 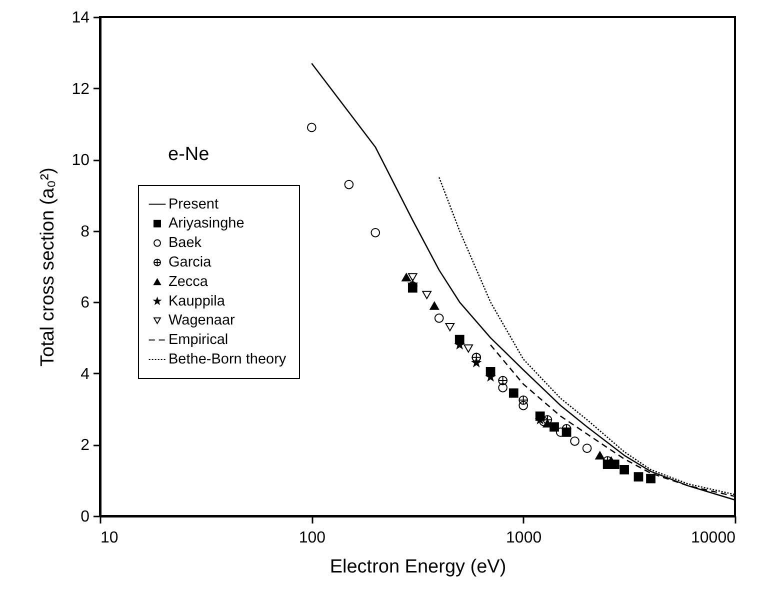 What do you see at coordinates (85, 303) in the screenshot?
I see `y-tick-label: 6` at bounding box center [85, 303].